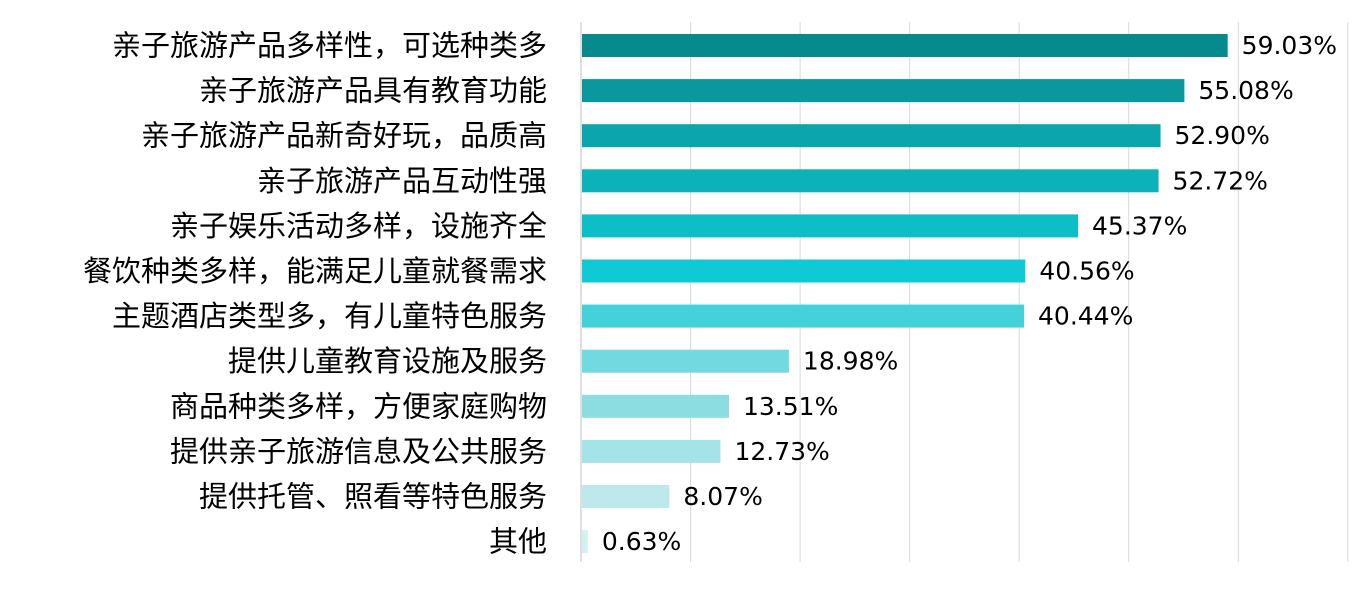  I want to click on data-label: 0.63%, so click(641, 541).